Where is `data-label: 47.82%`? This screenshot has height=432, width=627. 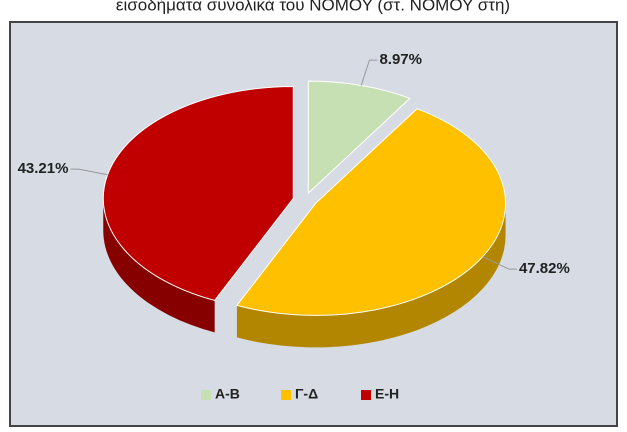 data-label: 47.82% is located at coordinates (544, 268).